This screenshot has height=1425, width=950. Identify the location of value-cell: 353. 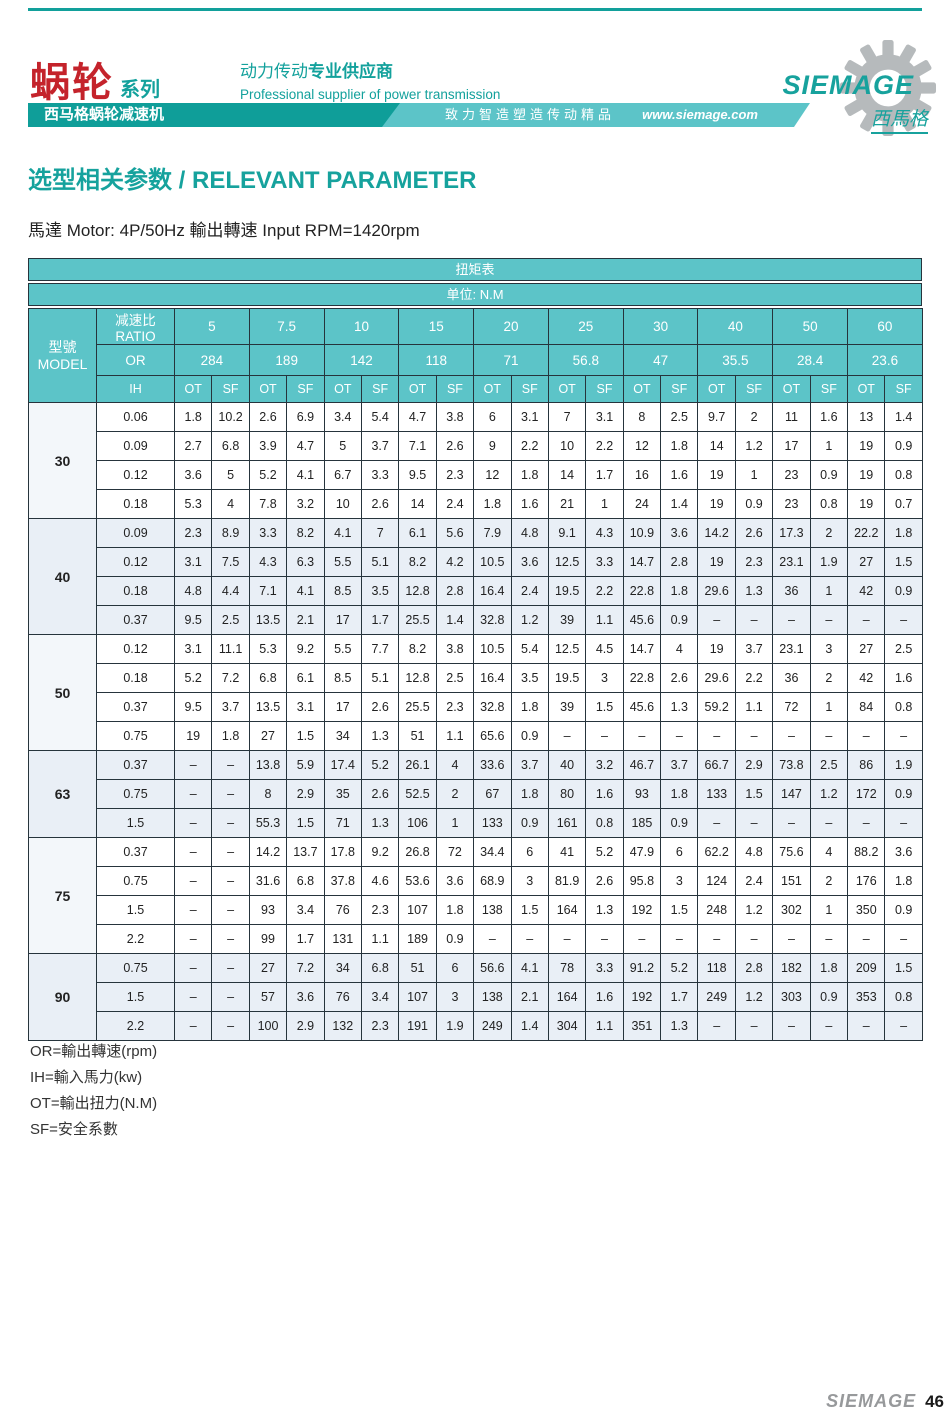
(866, 997).